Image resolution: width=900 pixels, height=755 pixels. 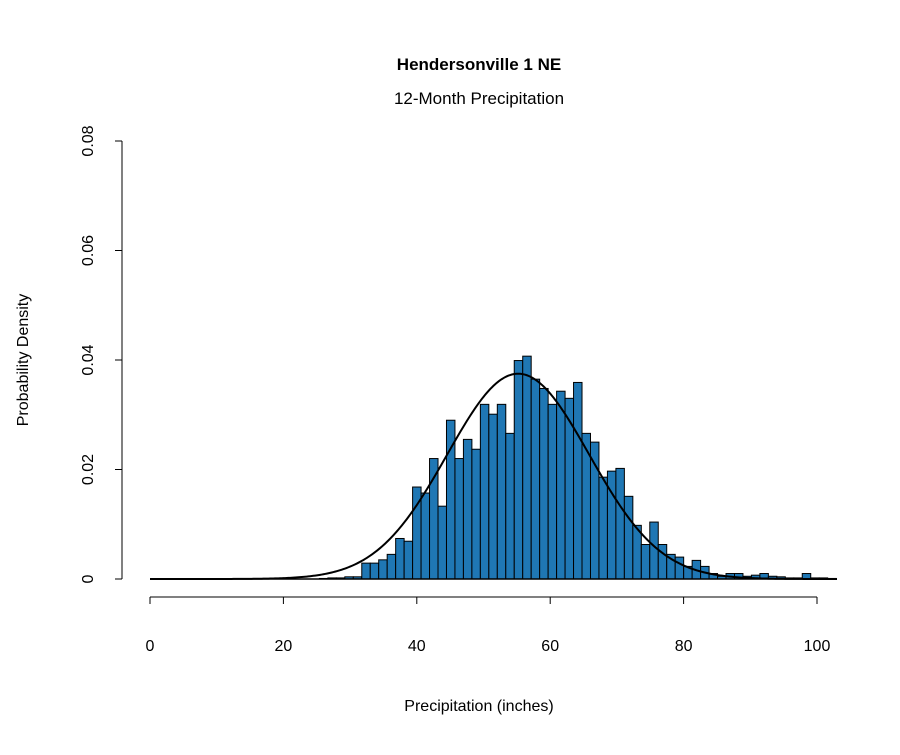 I want to click on chart-title: Hendersonville 1 NE, so click(x=479, y=64).